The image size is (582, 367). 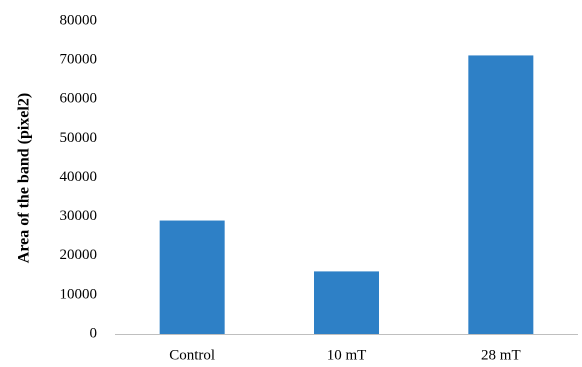 What do you see at coordinates (79, 216) in the screenshot?
I see `y-tick-label: 30000` at bounding box center [79, 216].